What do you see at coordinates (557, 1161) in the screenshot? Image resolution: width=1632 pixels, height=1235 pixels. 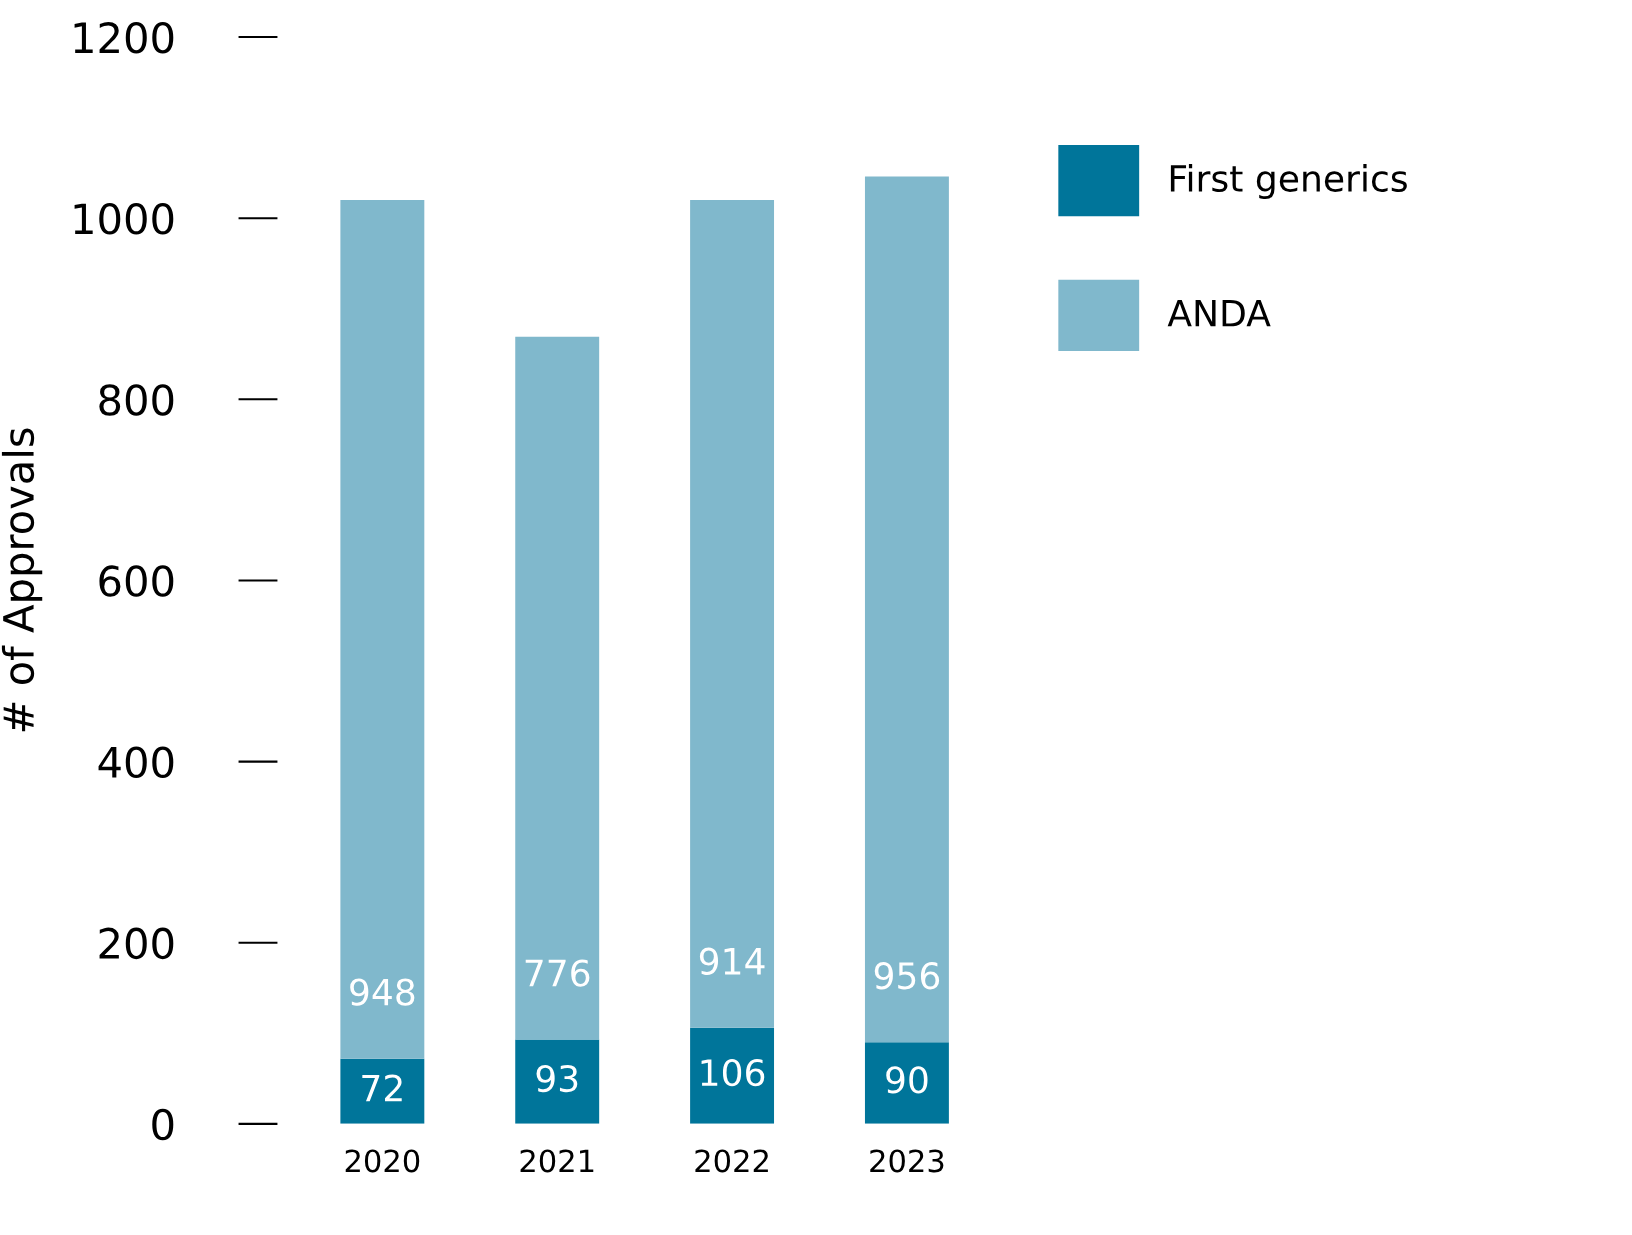 I see `x-tick-label: 2021` at bounding box center [557, 1161].